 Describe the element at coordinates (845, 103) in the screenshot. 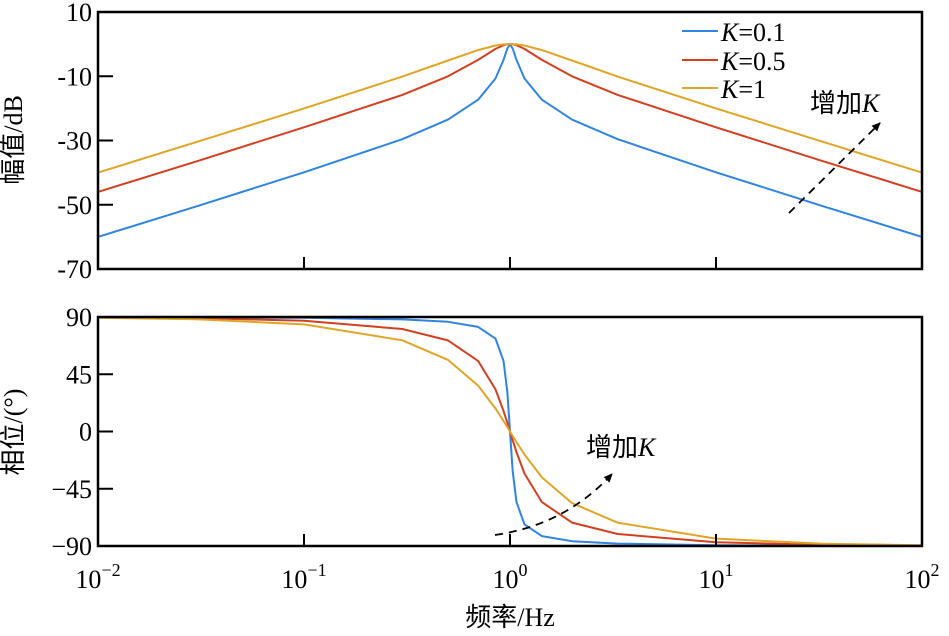

I see `magnitude-annotation: 增加K` at that location.